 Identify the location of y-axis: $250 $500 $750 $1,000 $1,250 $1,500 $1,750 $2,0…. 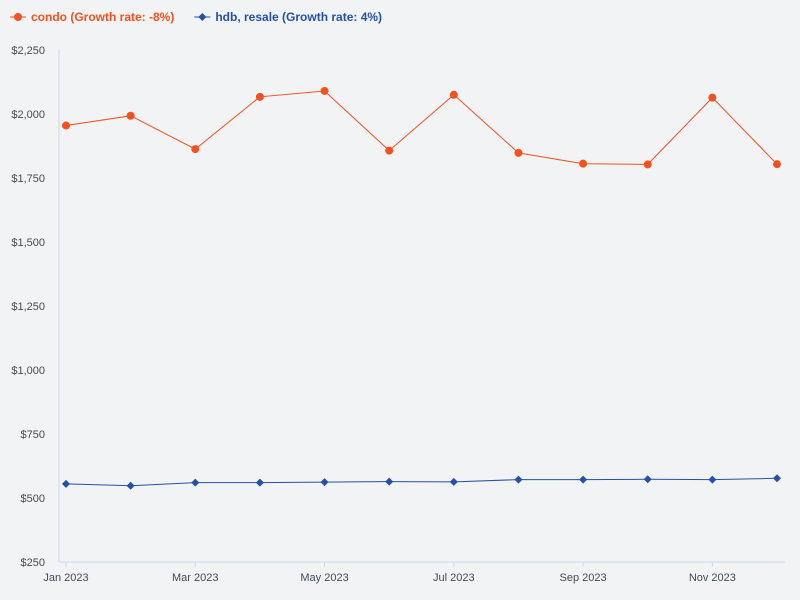
(35, 307).